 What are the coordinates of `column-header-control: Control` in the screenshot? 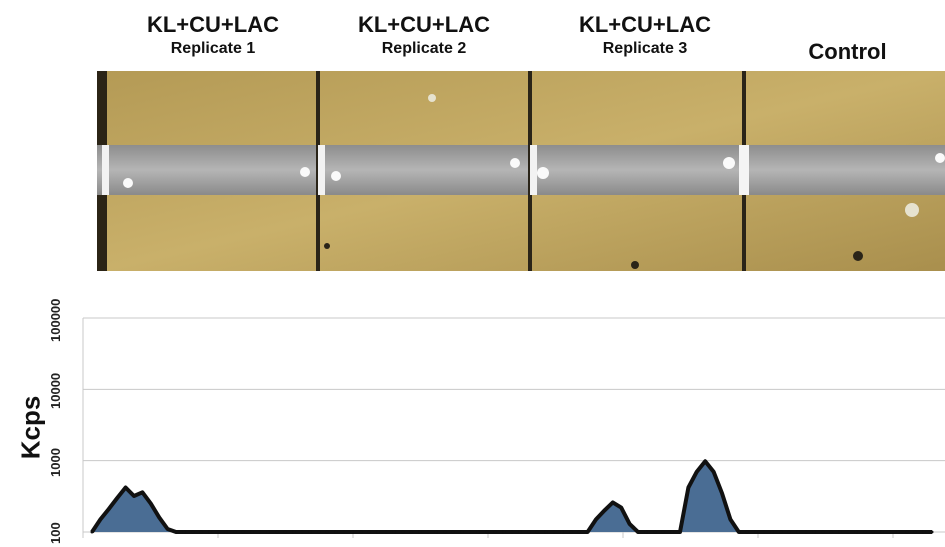 It's located at (847, 52).